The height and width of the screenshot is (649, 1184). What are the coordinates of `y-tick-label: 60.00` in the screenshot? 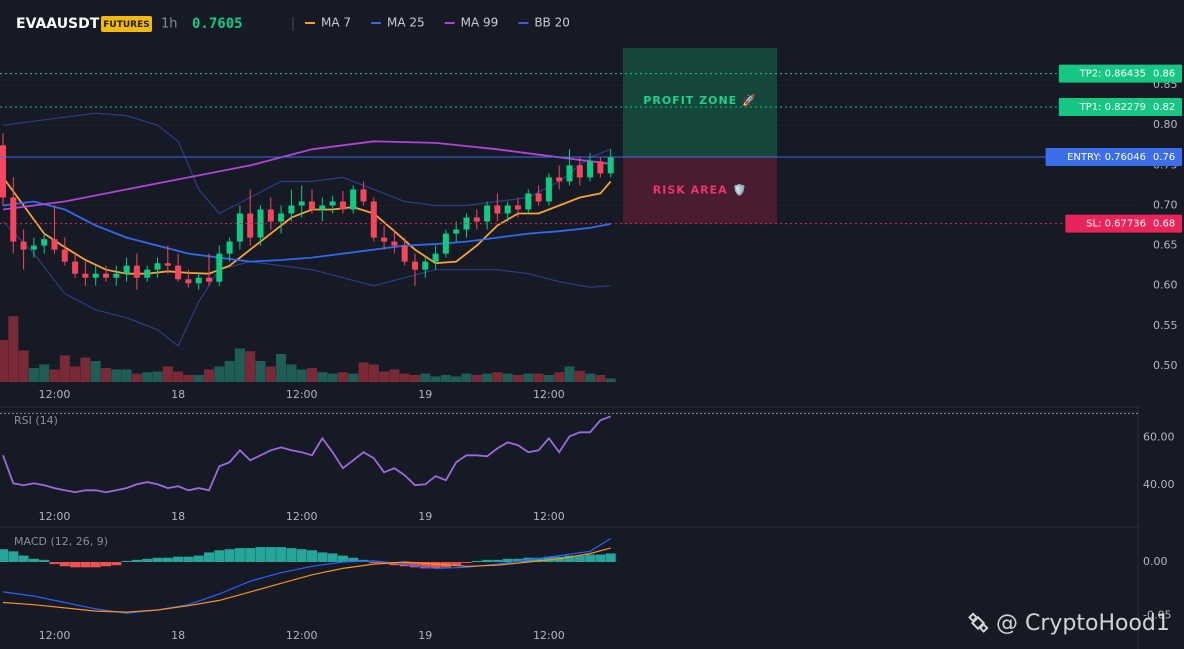 It's located at (1159, 436).